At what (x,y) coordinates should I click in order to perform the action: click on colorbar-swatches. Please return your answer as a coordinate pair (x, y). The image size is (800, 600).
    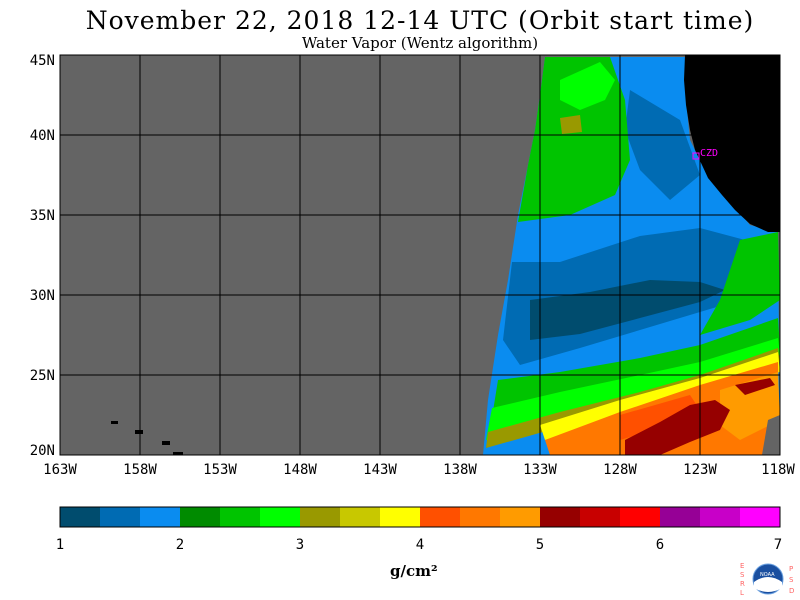
    Looking at the image, I should click on (420, 517).